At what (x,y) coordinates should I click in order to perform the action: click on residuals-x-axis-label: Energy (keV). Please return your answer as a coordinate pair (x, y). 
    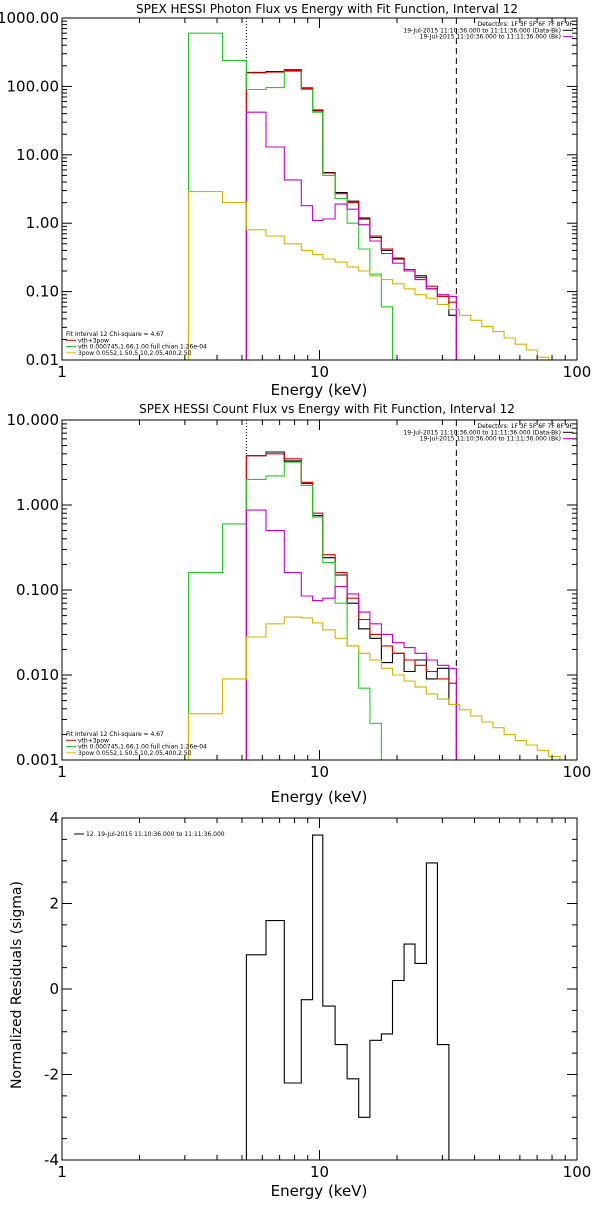
    Looking at the image, I should click on (319, 1191).